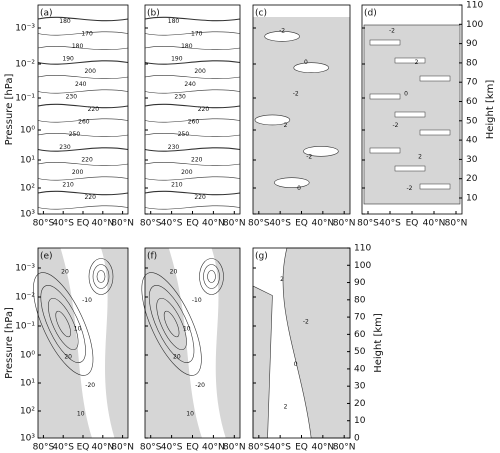 This screenshot has height=453, width=500. I want to click on contour-label: 170, so click(87, 33).